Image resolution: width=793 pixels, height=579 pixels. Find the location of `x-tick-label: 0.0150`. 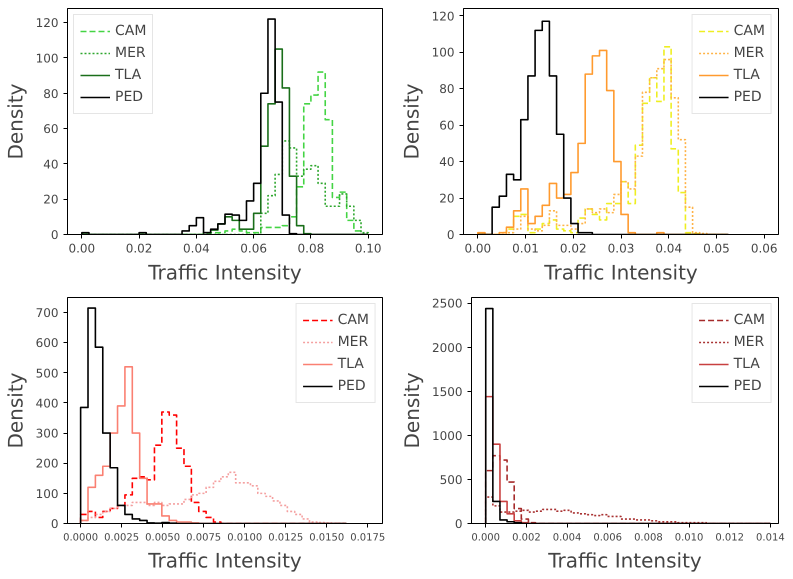

x-tick-label: 0.0150 is located at coordinates (326, 538).